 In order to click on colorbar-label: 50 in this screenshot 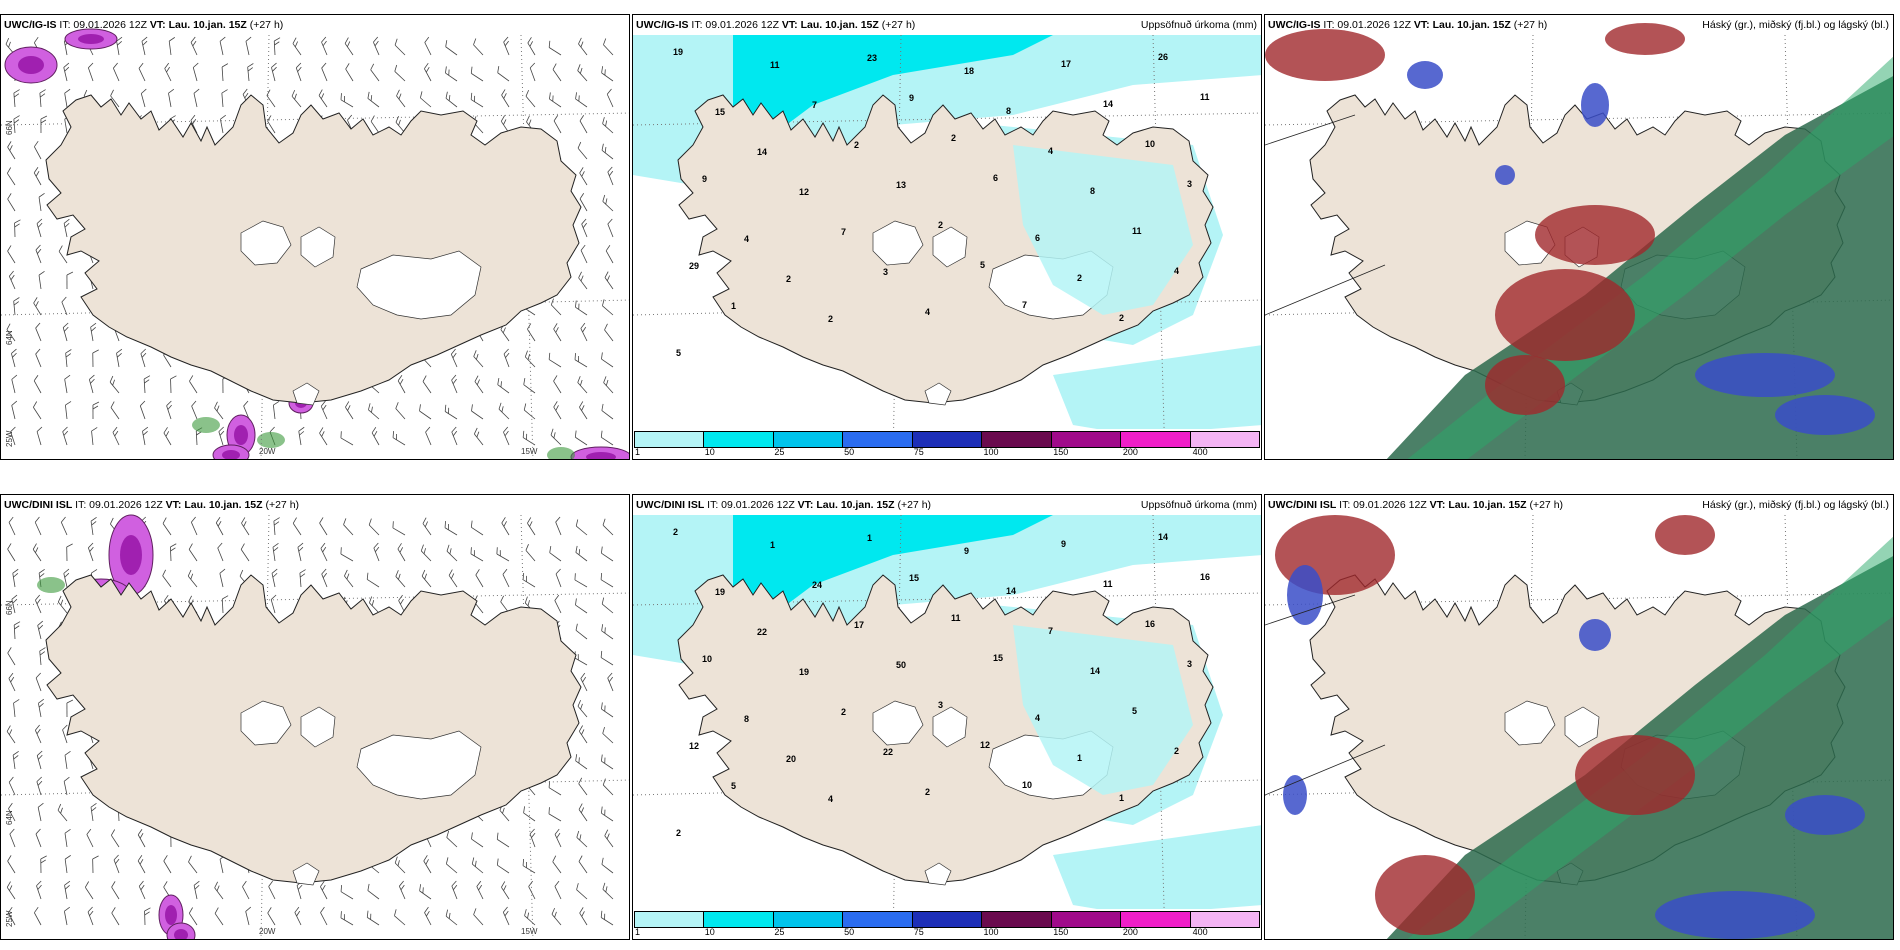, I will do `click(849, 932)`.